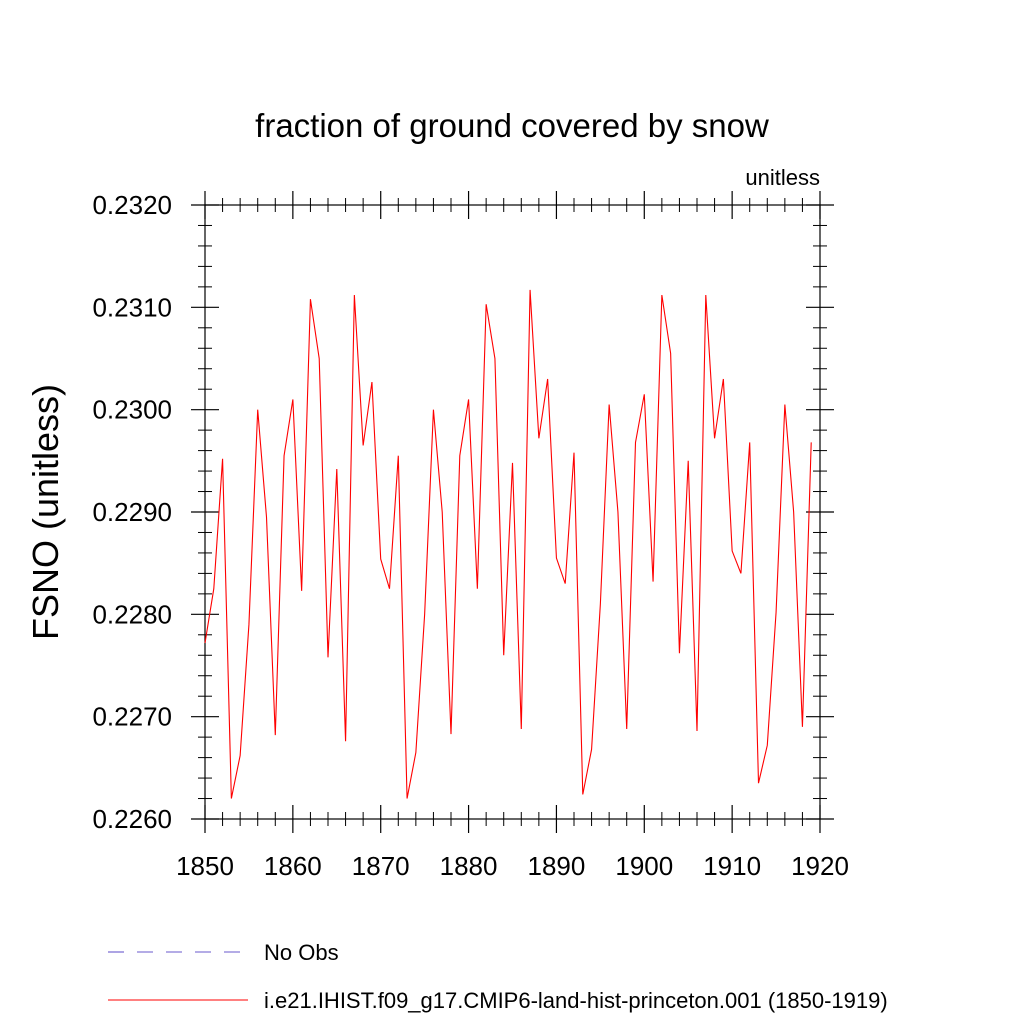 Image resolution: width=1024 pixels, height=1024 pixels. I want to click on y-axis-label: FSNO (unitless), so click(45, 512).